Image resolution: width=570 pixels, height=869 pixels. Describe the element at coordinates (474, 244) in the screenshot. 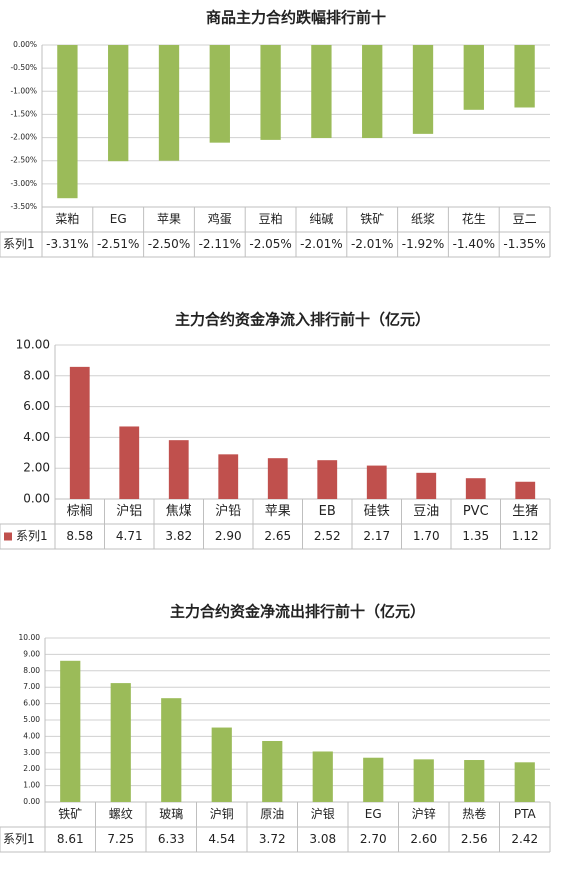

I see `data-label: -1.40%` at that location.